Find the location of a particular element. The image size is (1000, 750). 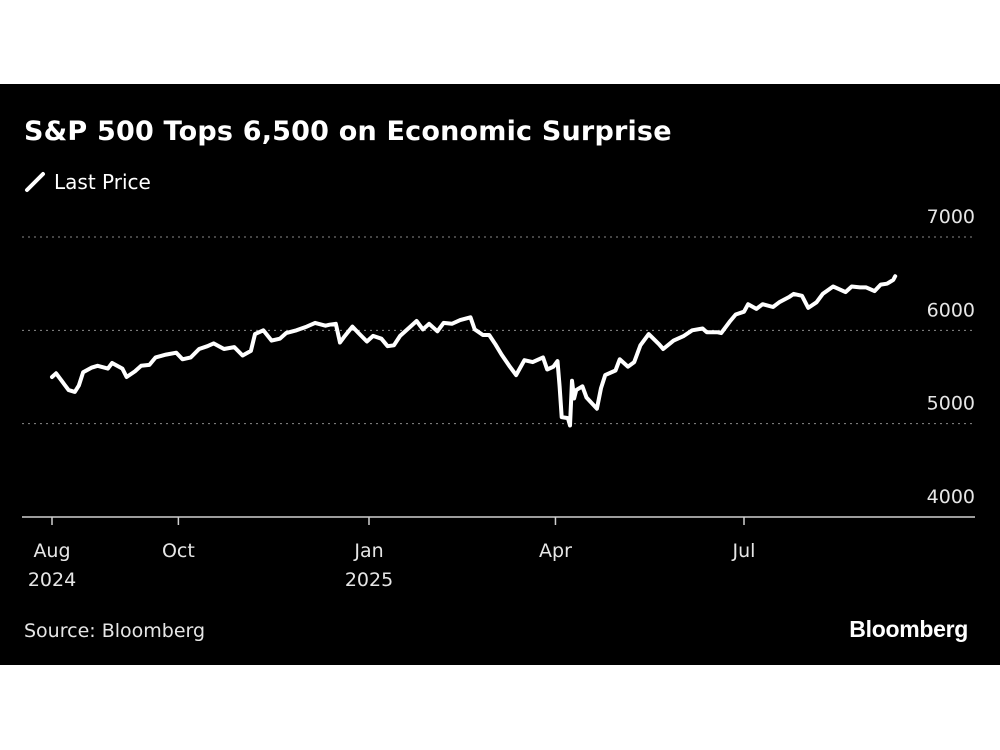

legend-entry-last-price: Last Price is located at coordinates (102, 182).